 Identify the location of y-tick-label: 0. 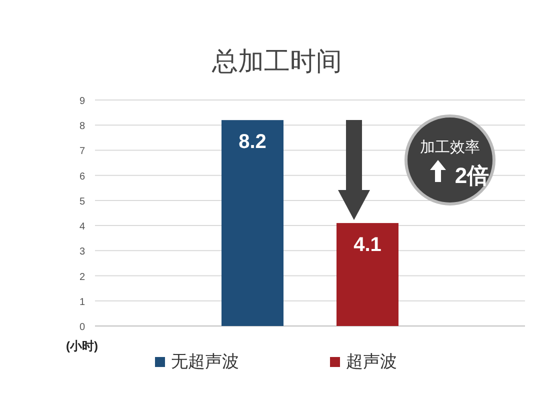
(82, 327).